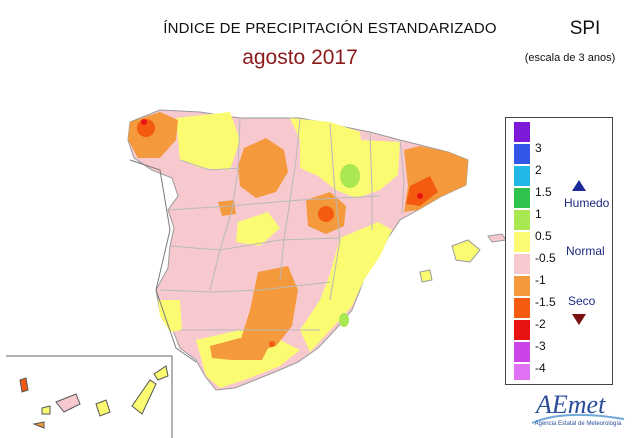 The width and height of the screenshot is (640, 438). I want to click on zone-west-yellow, so click(170, 316).